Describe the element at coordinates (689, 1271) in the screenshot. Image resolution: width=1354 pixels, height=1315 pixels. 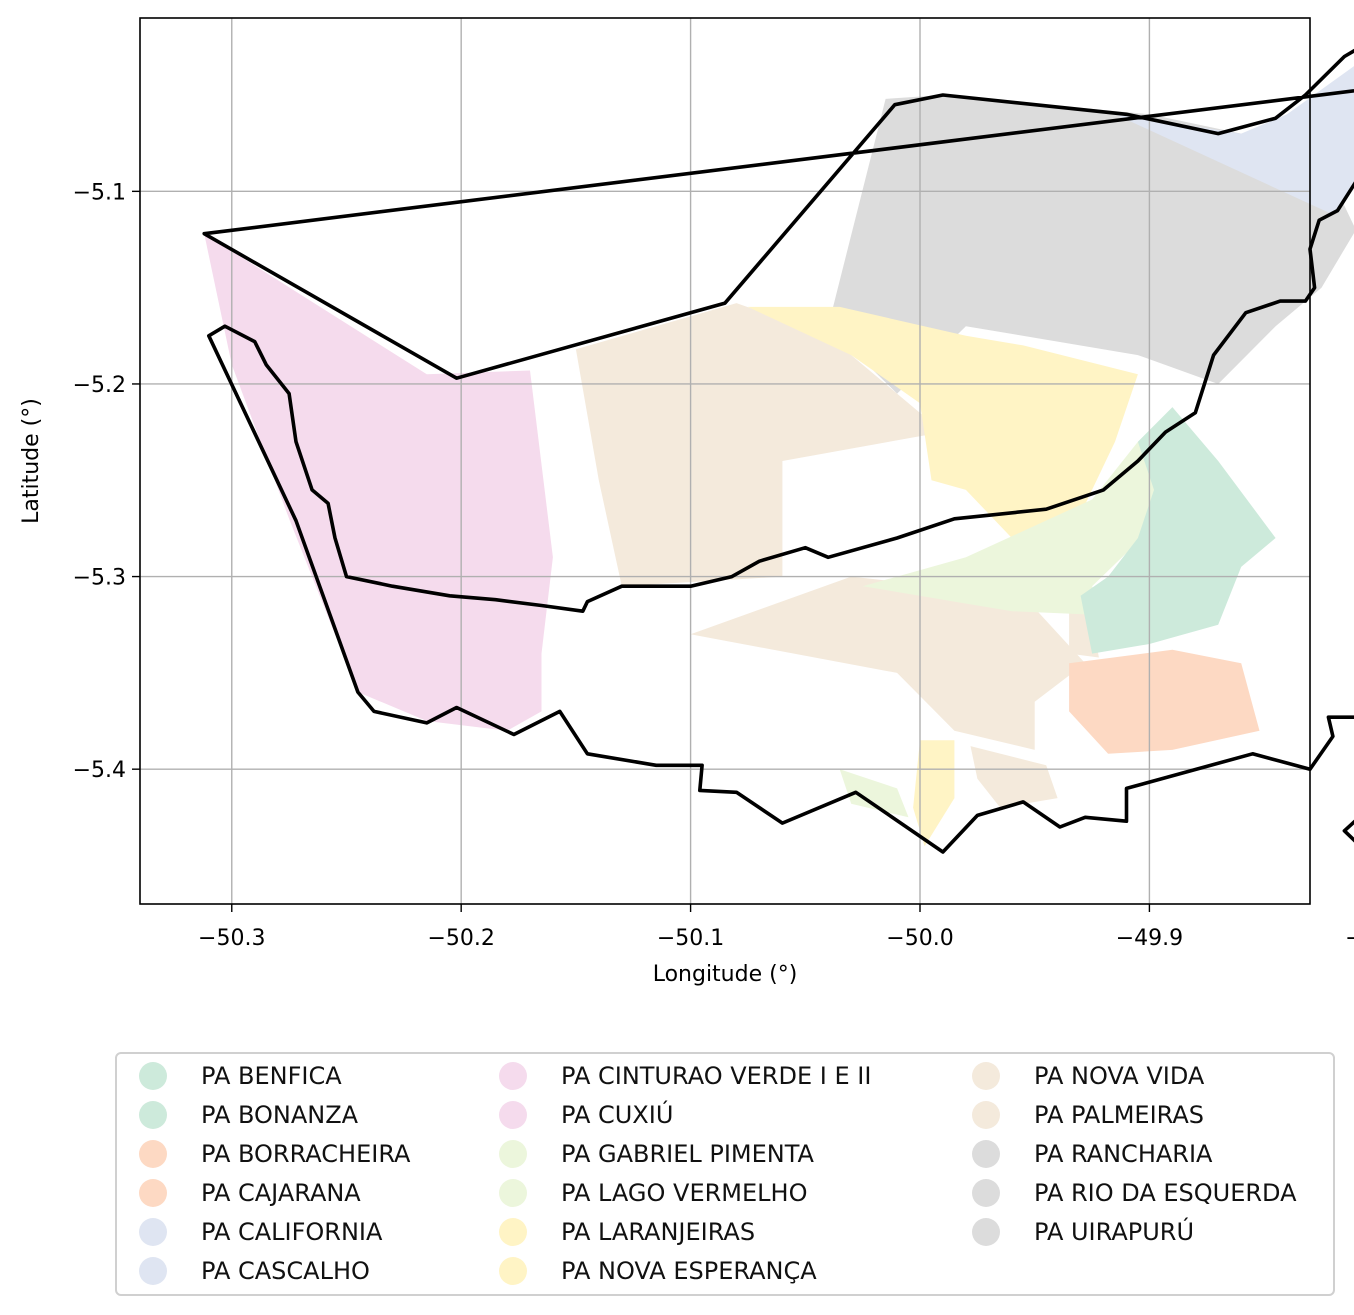
I see `legend-label: PA NOVA ESPERANÇA` at that location.